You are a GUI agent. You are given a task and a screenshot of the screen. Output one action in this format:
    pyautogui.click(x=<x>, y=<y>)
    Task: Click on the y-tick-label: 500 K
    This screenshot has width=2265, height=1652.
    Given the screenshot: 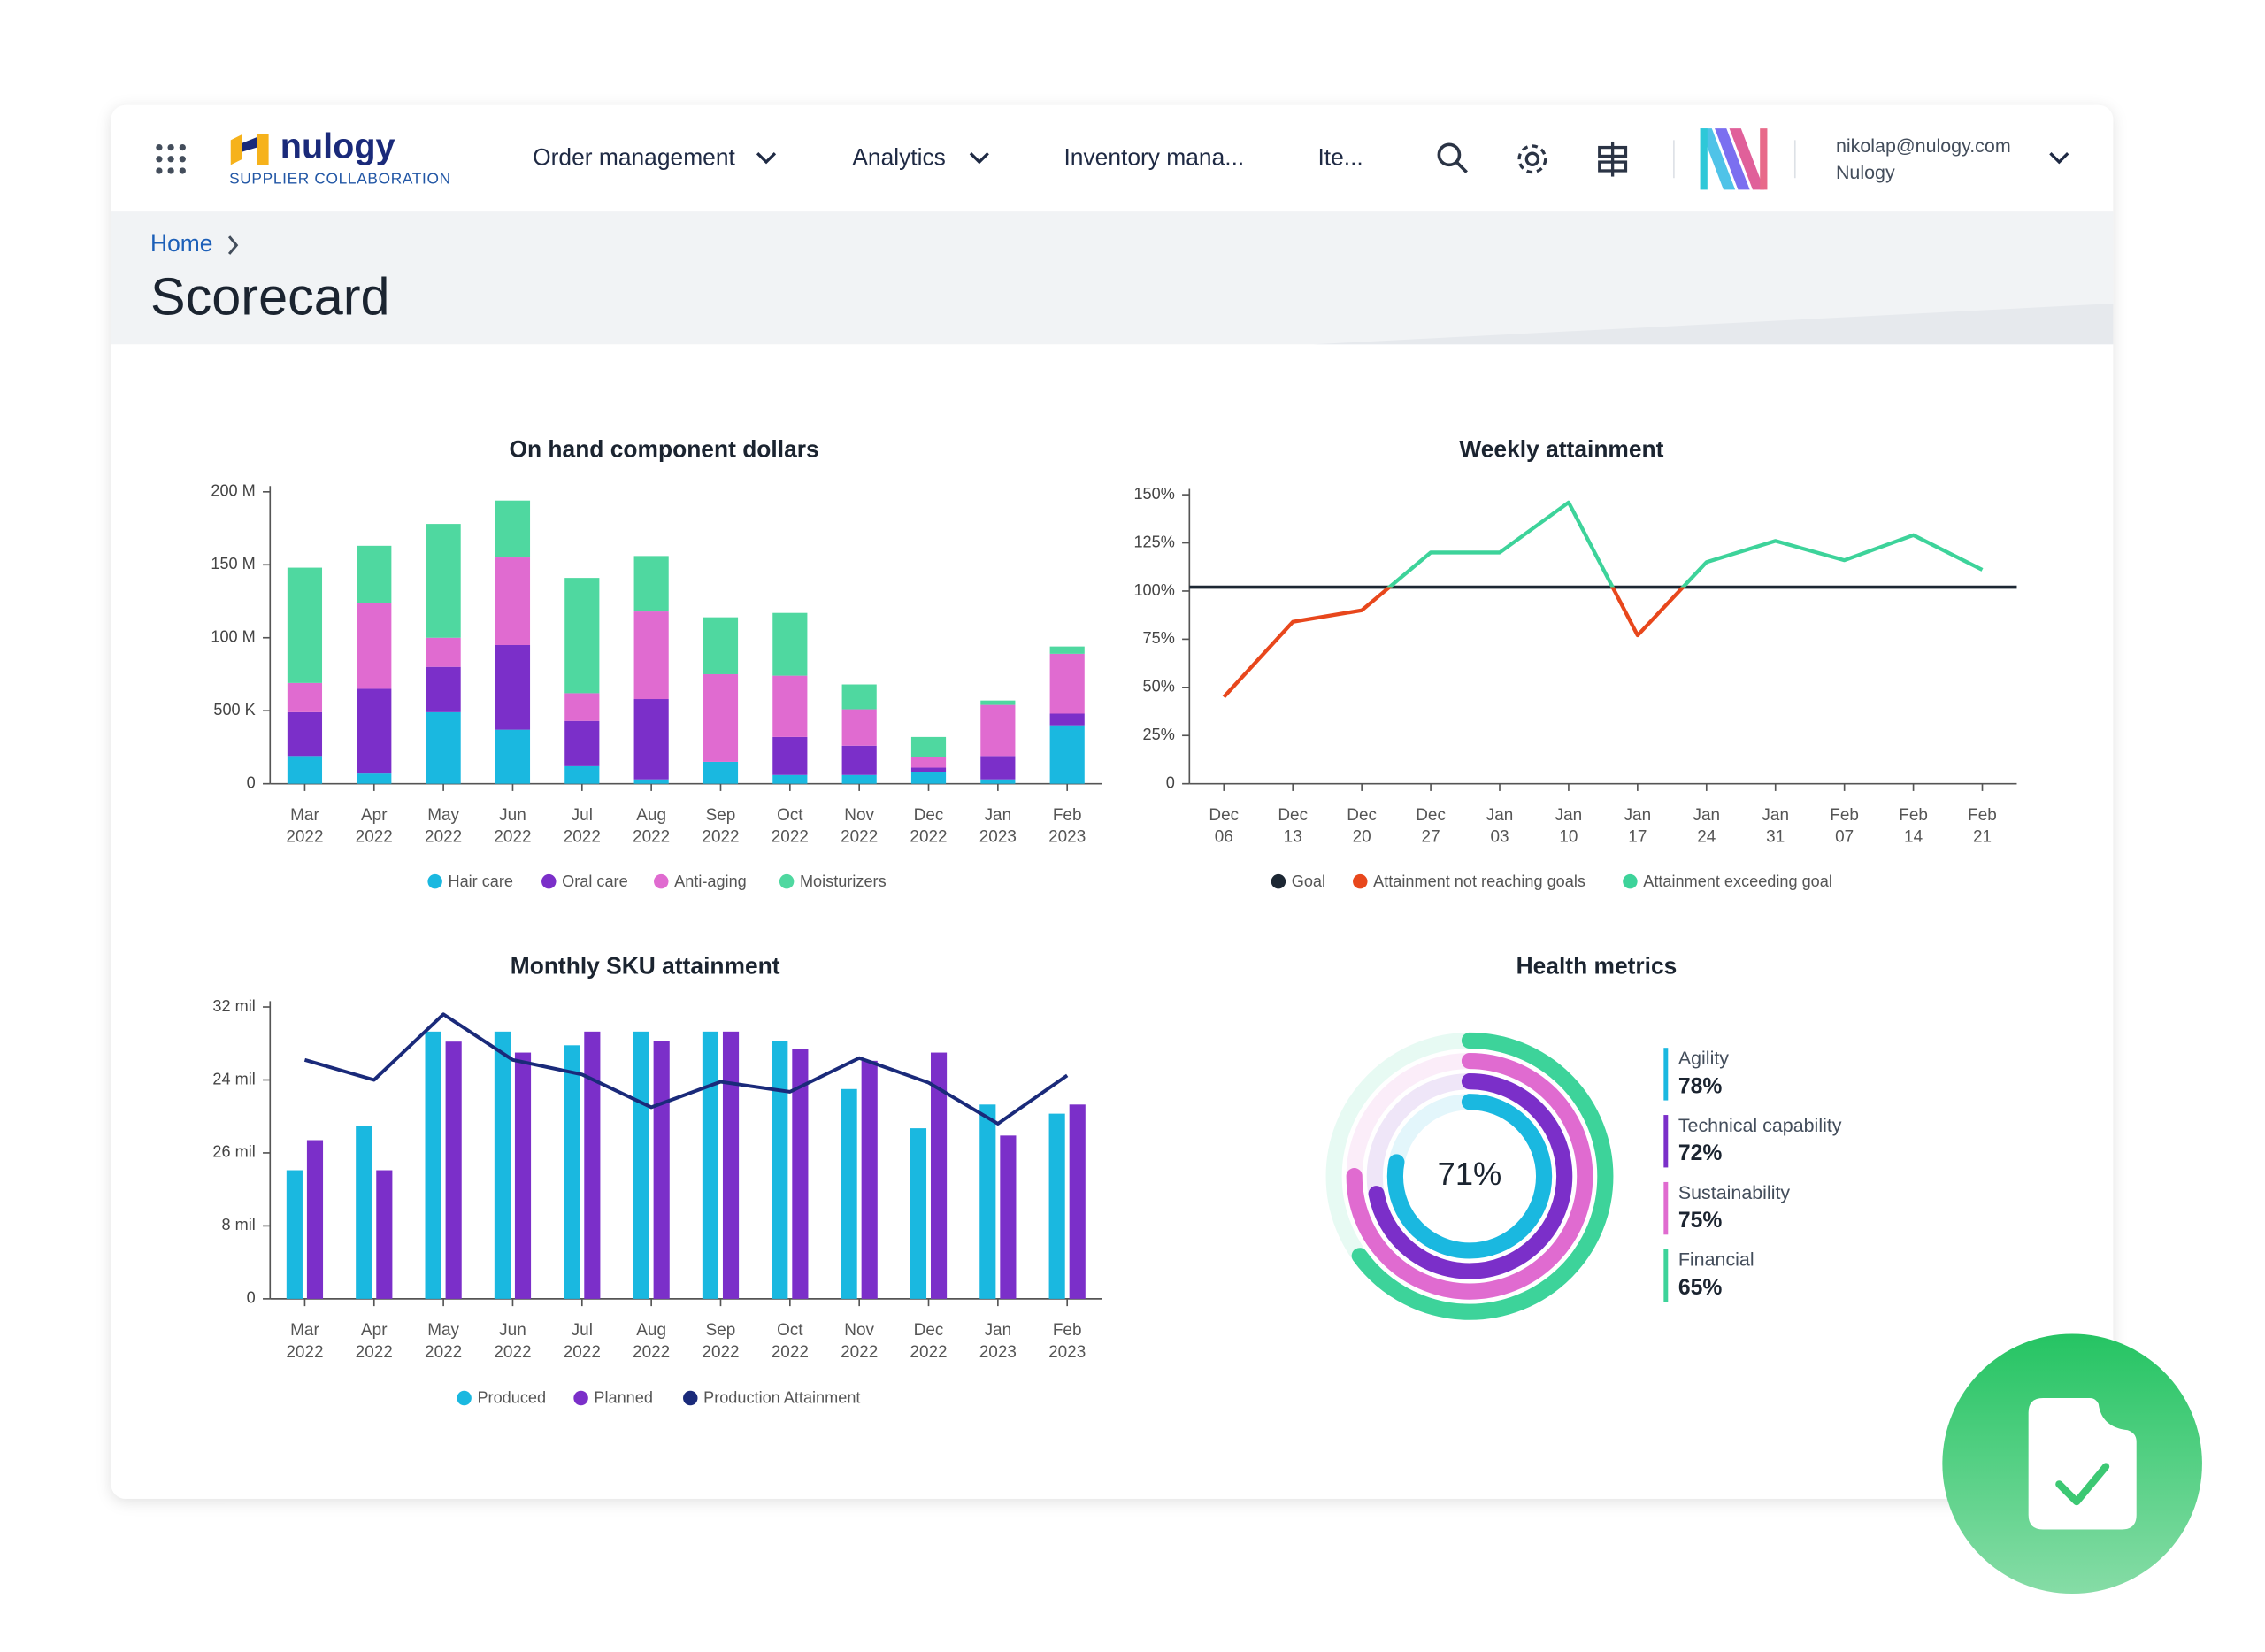 What is the action you would take?
    pyautogui.click(x=234, y=709)
    